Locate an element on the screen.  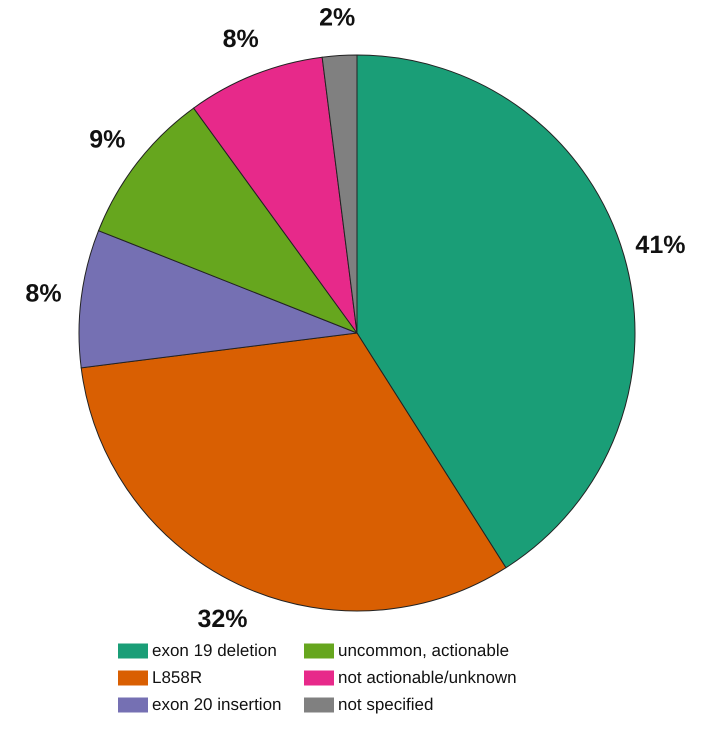
legend-label: exon 20 insertion is located at coordinates (217, 704).